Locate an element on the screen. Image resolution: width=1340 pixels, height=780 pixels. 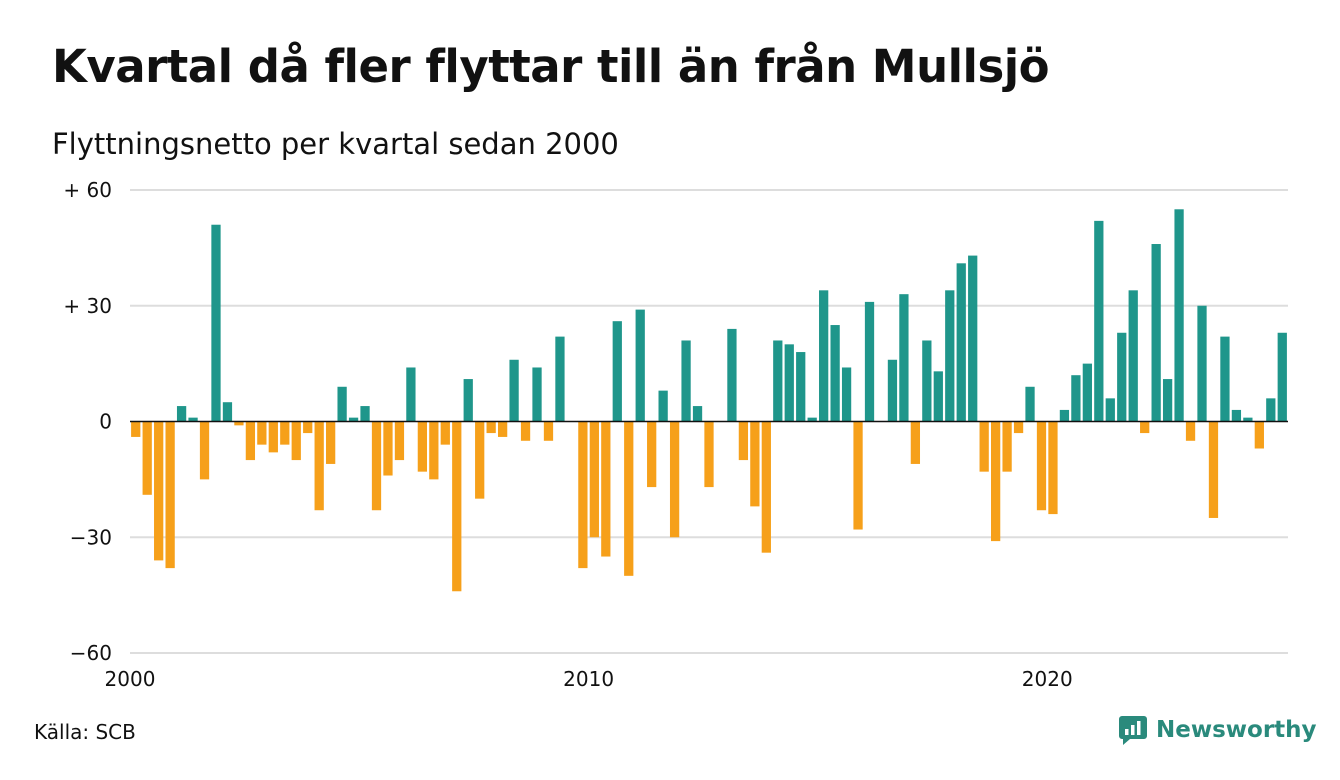
y-tick-label: −30 is located at coordinates (91, 537).